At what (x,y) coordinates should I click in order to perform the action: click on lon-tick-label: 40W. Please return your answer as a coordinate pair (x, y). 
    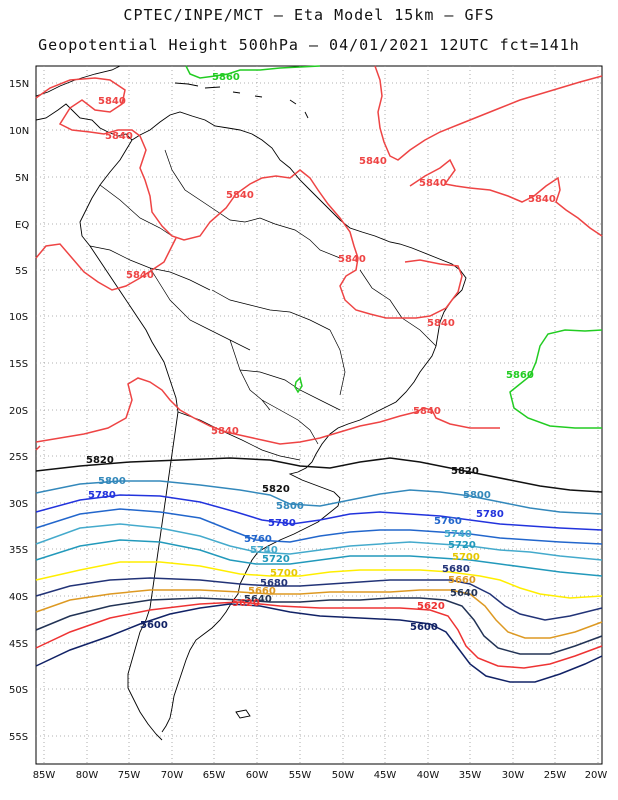
    Looking at the image, I should click on (428, 775).